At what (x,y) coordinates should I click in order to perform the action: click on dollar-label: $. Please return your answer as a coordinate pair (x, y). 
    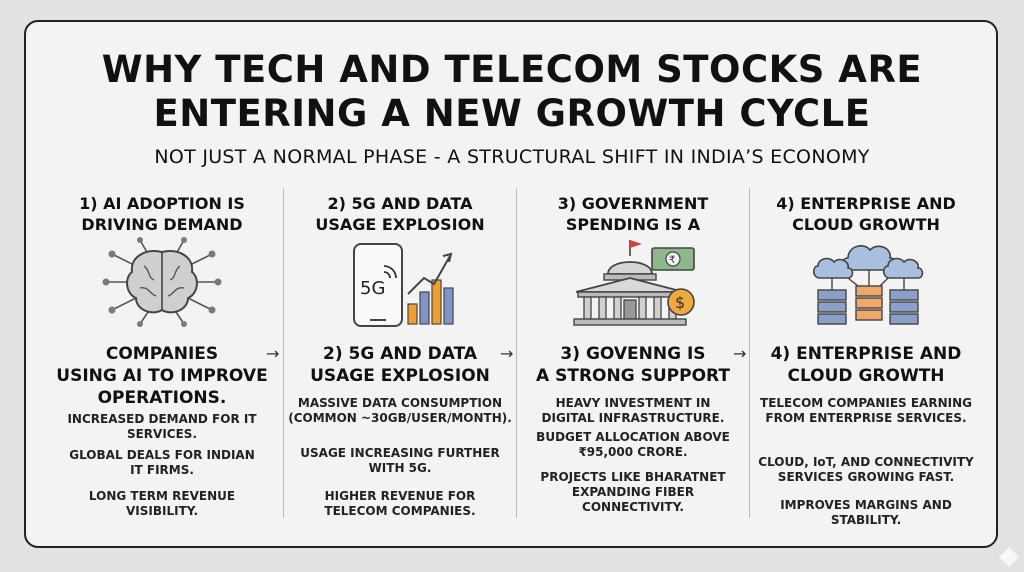
    Looking at the image, I should click on (680, 302).